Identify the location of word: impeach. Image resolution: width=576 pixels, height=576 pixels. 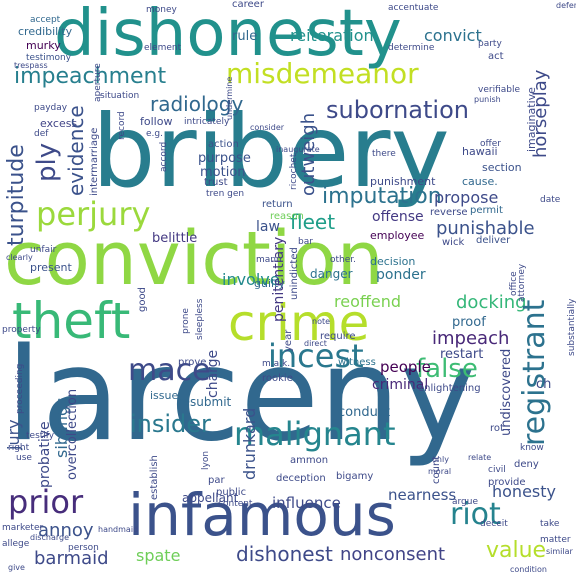
(471, 338).